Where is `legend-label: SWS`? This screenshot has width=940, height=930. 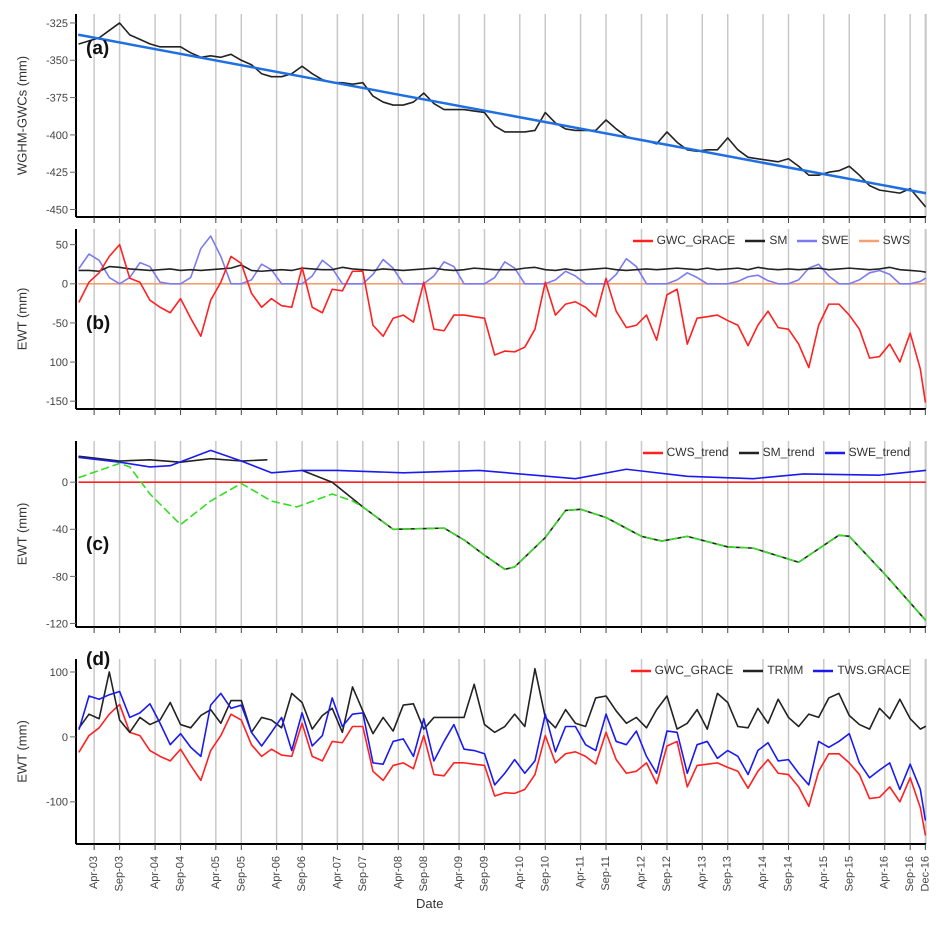
legend-label: SWS is located at coordinates (896, 240).